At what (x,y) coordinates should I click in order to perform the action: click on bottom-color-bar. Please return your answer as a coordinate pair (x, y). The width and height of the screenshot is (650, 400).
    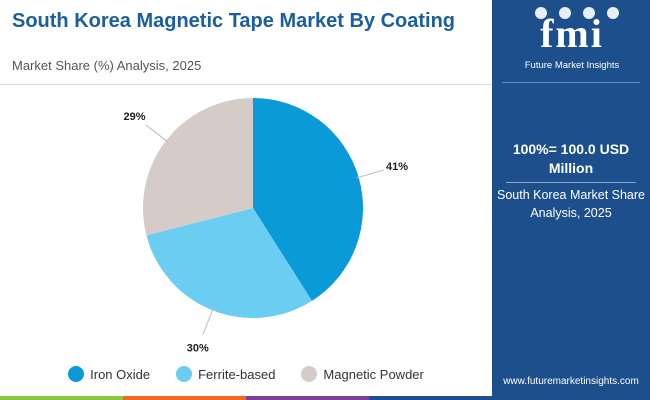
    Looking at the image, I should click on (246, 398).